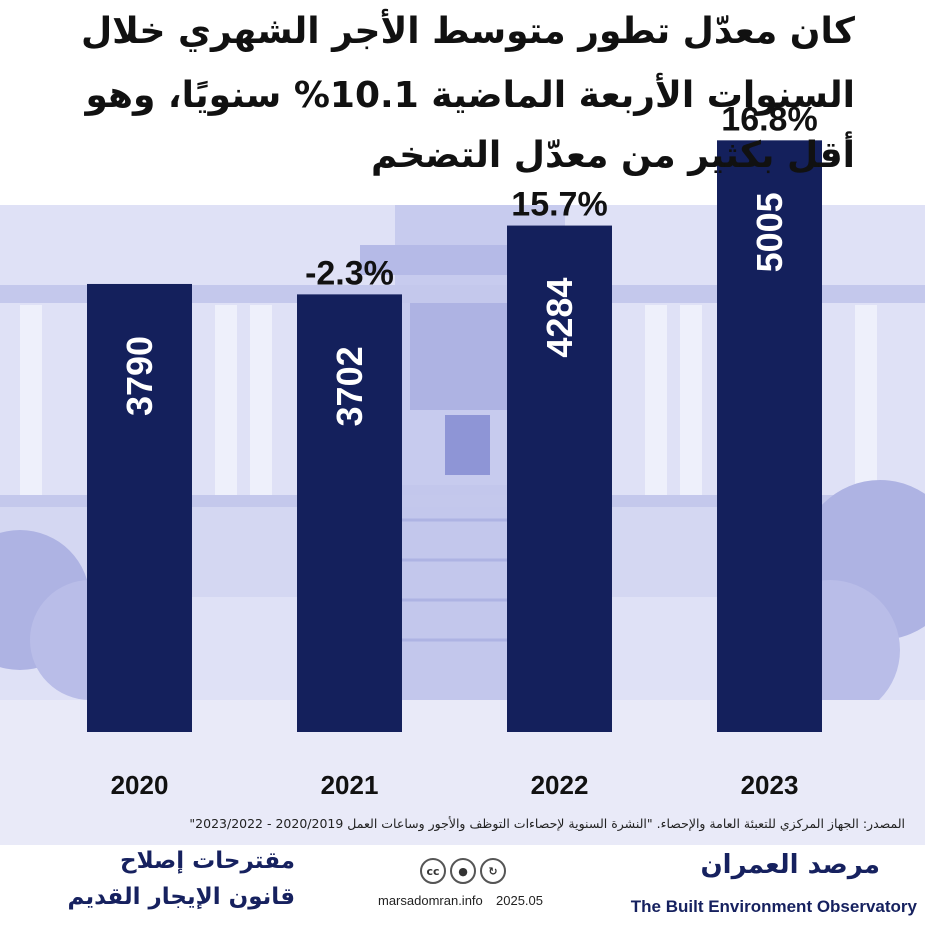 This screenshot has height=925, width=925. What do you see at coordinates (350, 785) in the screenshot?
I see `category-label-2021: 2021` at bounding box center [350, 785].